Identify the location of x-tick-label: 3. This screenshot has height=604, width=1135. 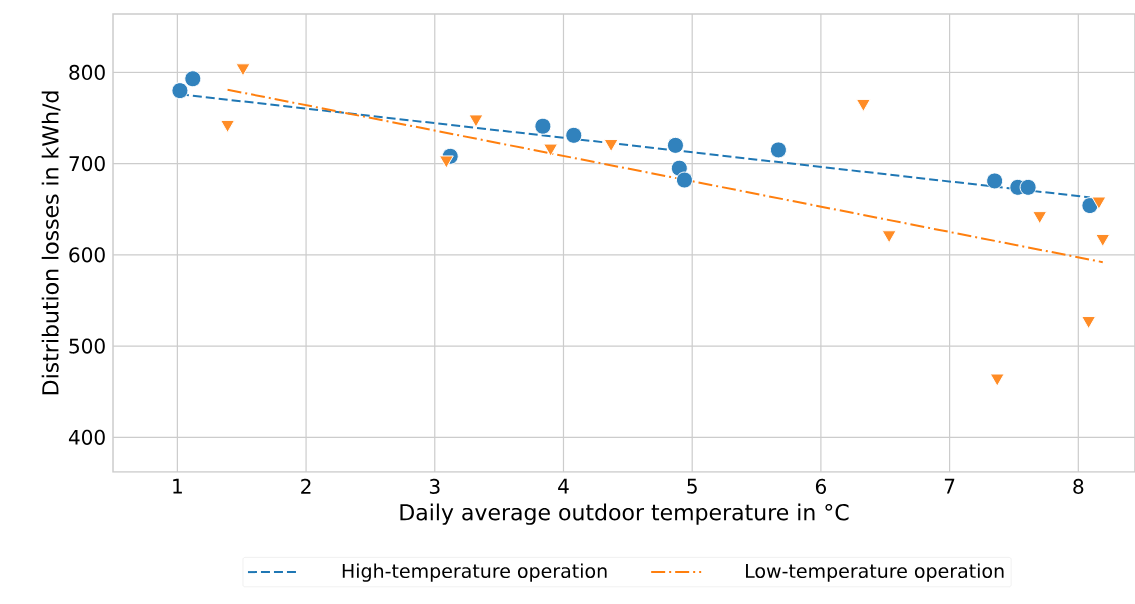
(434, 486).